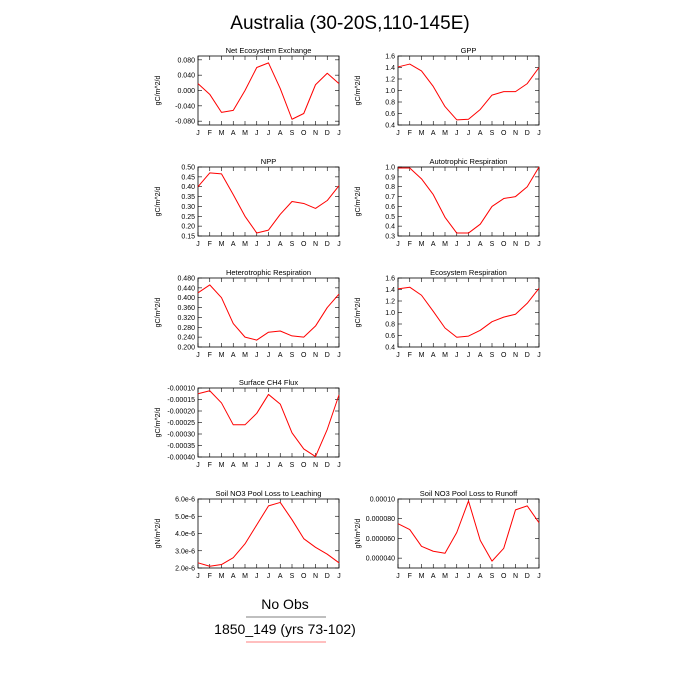  I want to click on chart-3-ytick-label: 0.45, so click(188, 177).